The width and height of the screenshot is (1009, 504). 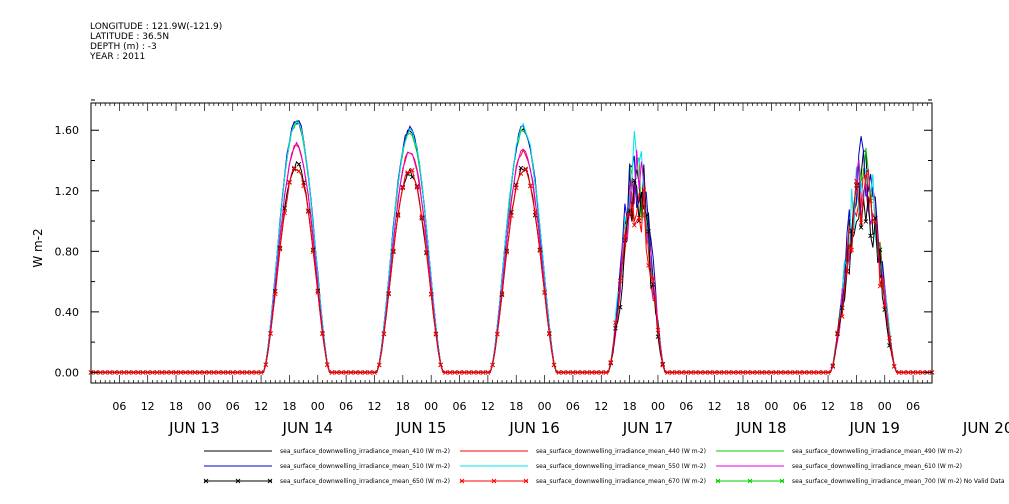 What do you see at coordinates (67, 251) in the screenshot?
I see `y-tick-label: 0.80` at bounding box center [67, 251].